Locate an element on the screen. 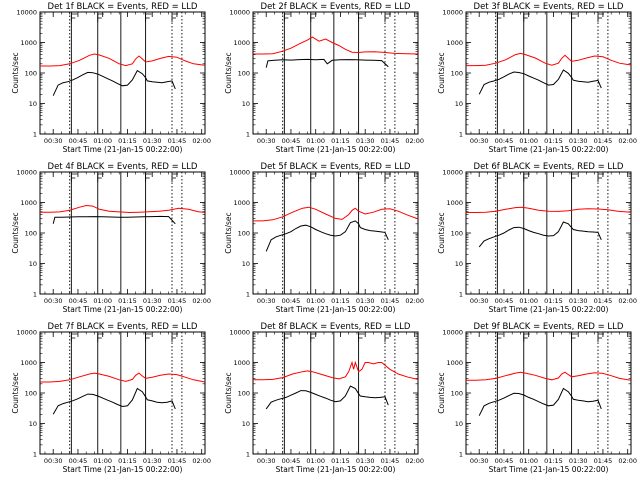  chart-title: Det 2f BLACK = Events, RED = LLD is located at coordinates (336, 7).